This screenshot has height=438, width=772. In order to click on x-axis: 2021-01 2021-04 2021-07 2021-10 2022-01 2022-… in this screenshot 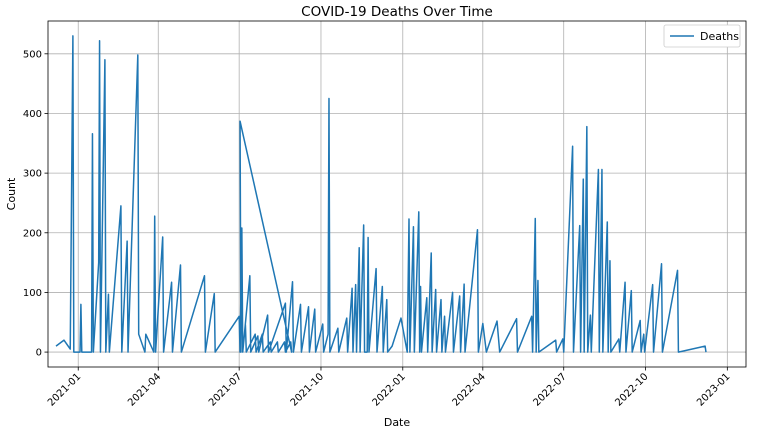, I will do `click(389, 388)`.